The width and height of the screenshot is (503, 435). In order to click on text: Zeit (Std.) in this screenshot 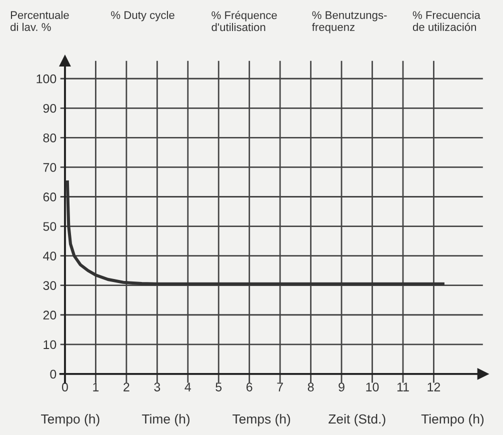, I will do `click(357, 420)`.